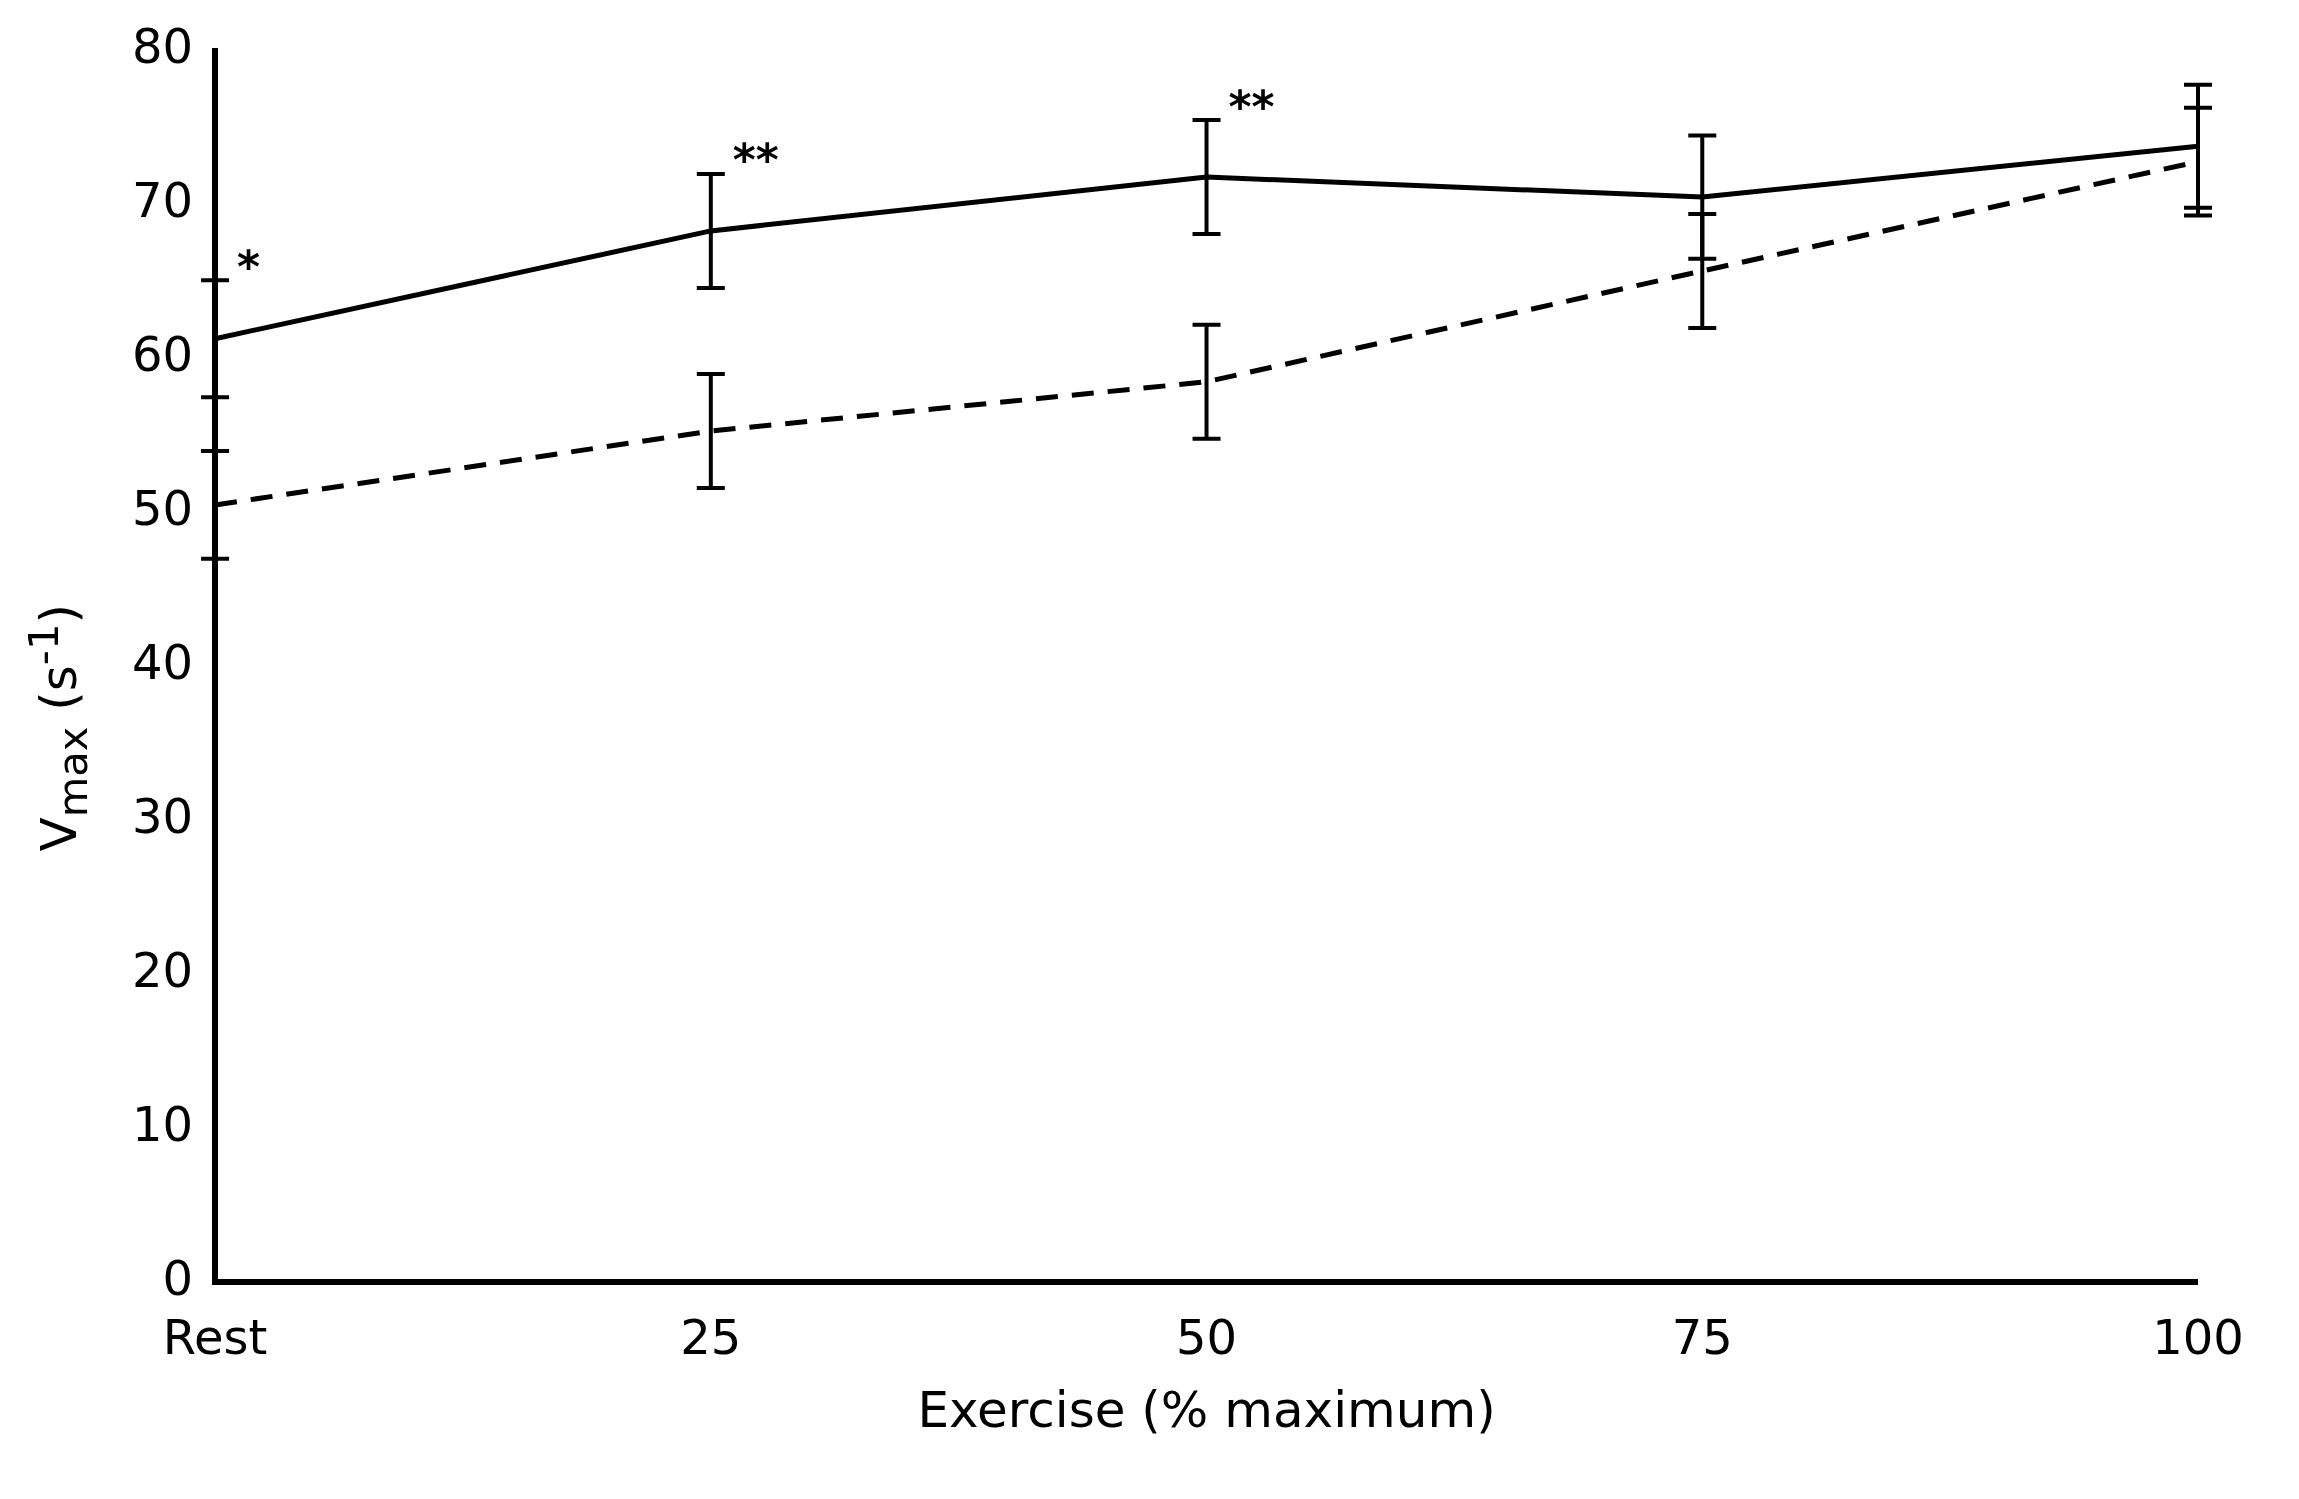  What do you see at coordinates (249, 266) in the screenshot?
I see `annotation: *` at bounding box center [249, 266].